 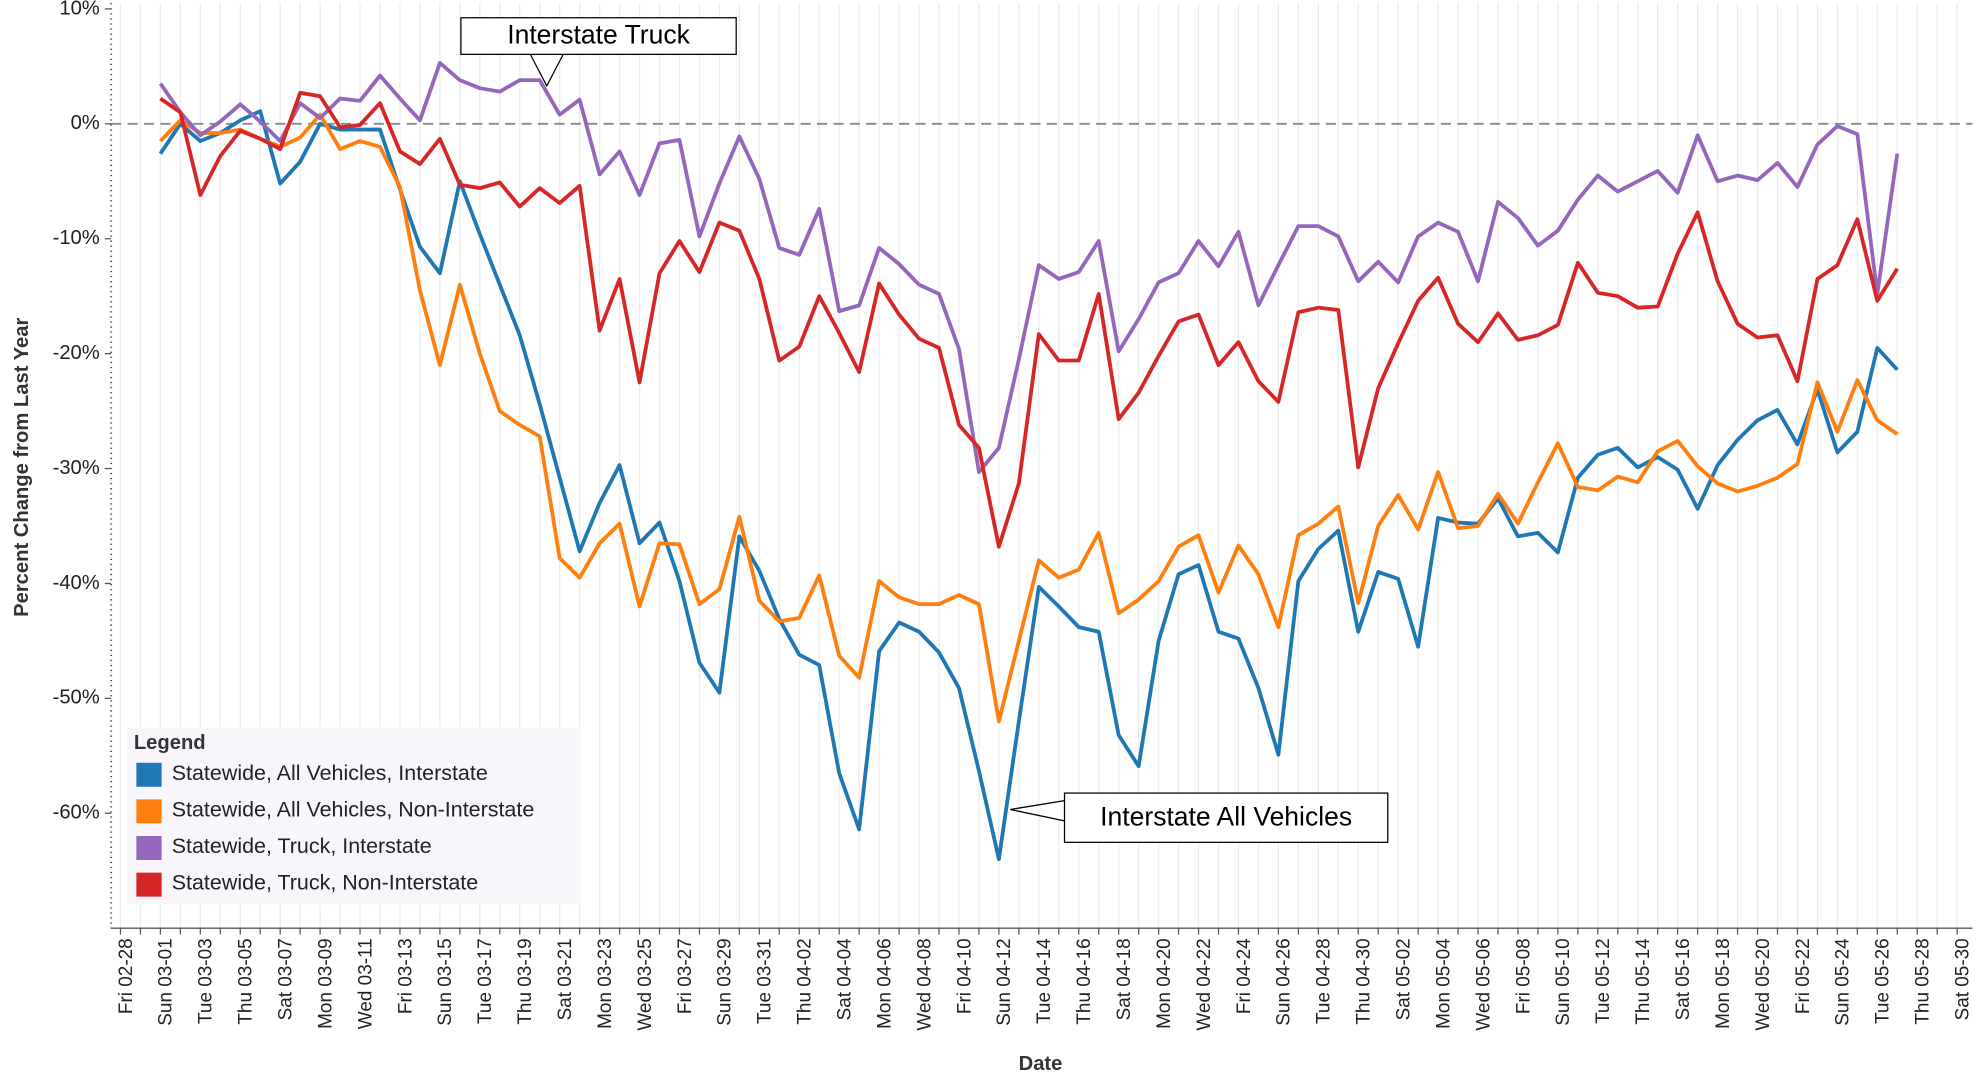 What do you see at coordinates (725, 981) in the screenshot?
I see `x-tick-label: Sun 03-29` at bounding box center [725, 981].